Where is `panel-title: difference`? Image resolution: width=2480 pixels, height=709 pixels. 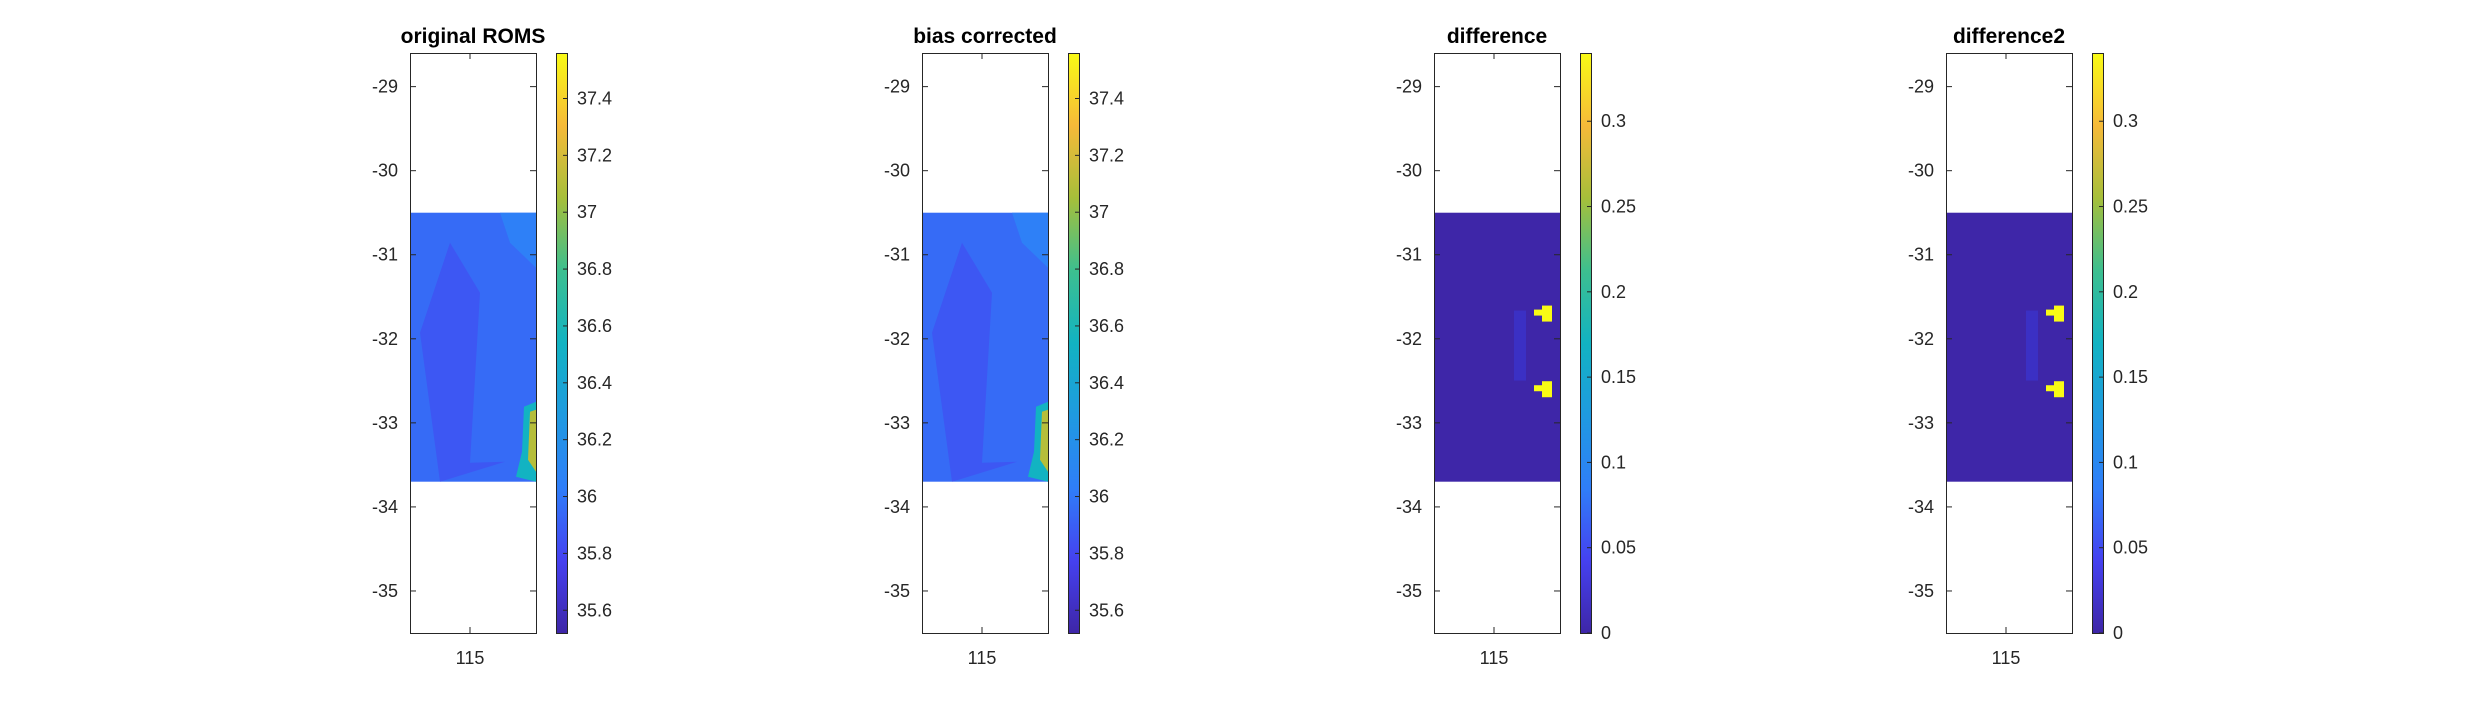
panel-title: difference is located at coordinates (1497, 36).